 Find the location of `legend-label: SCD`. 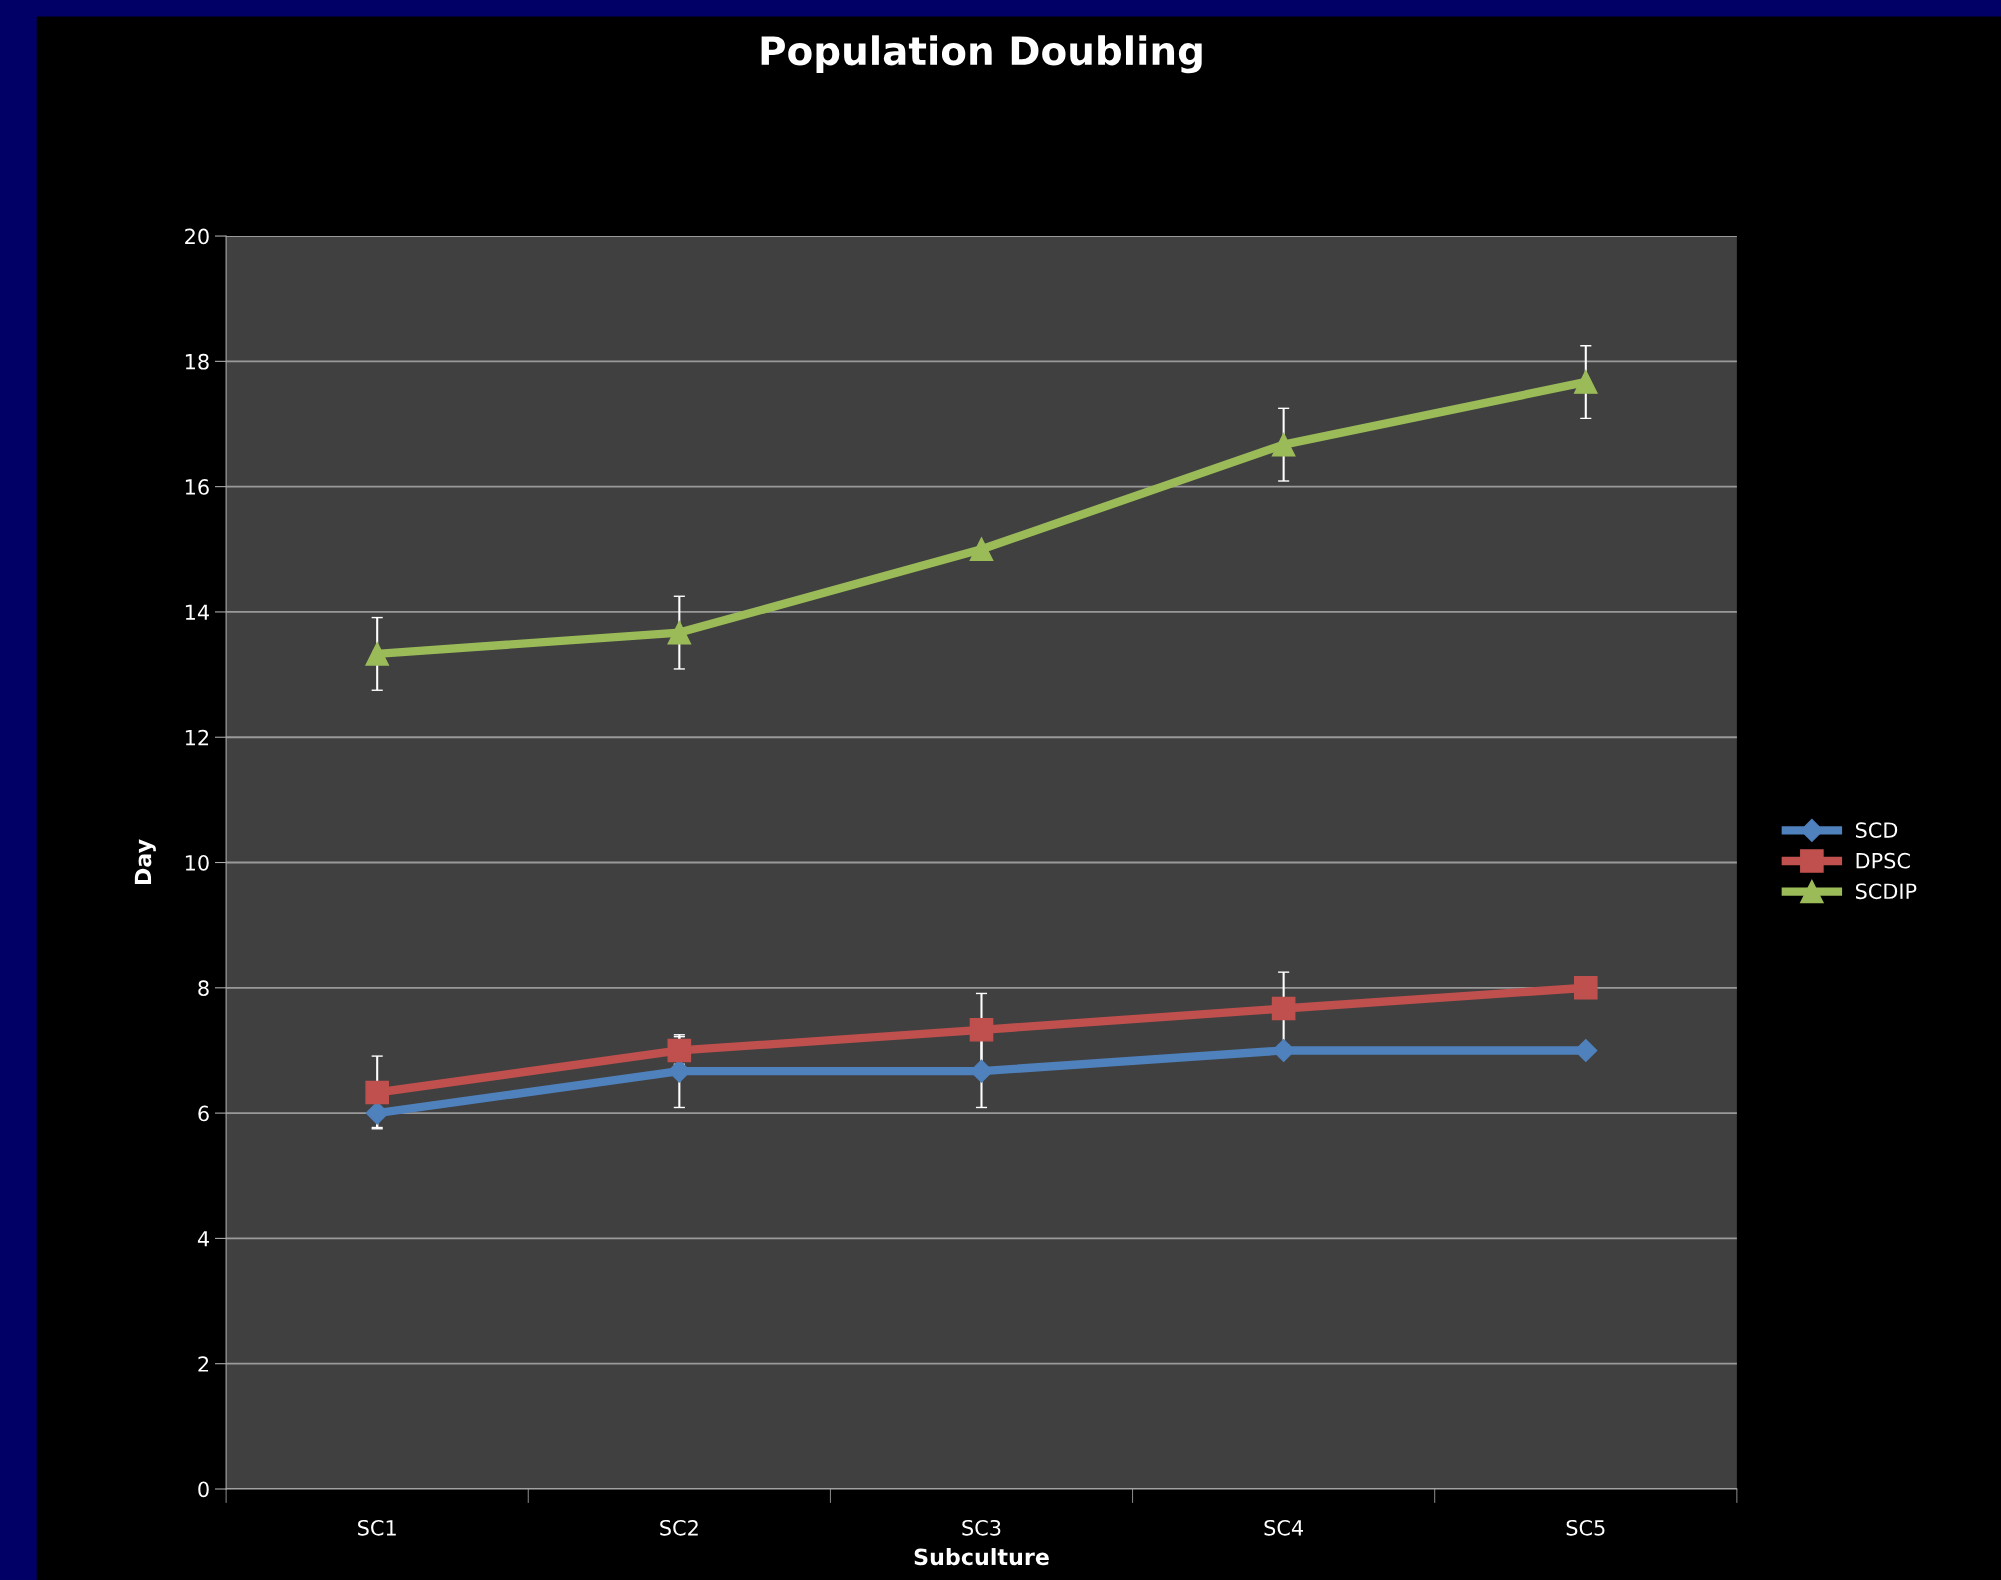

legend-label: SCD is located at coordinates (1876, 830).